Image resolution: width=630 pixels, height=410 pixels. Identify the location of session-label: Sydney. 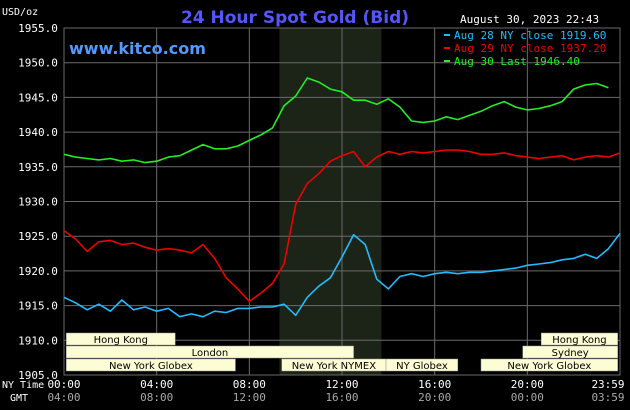
(570, 353).